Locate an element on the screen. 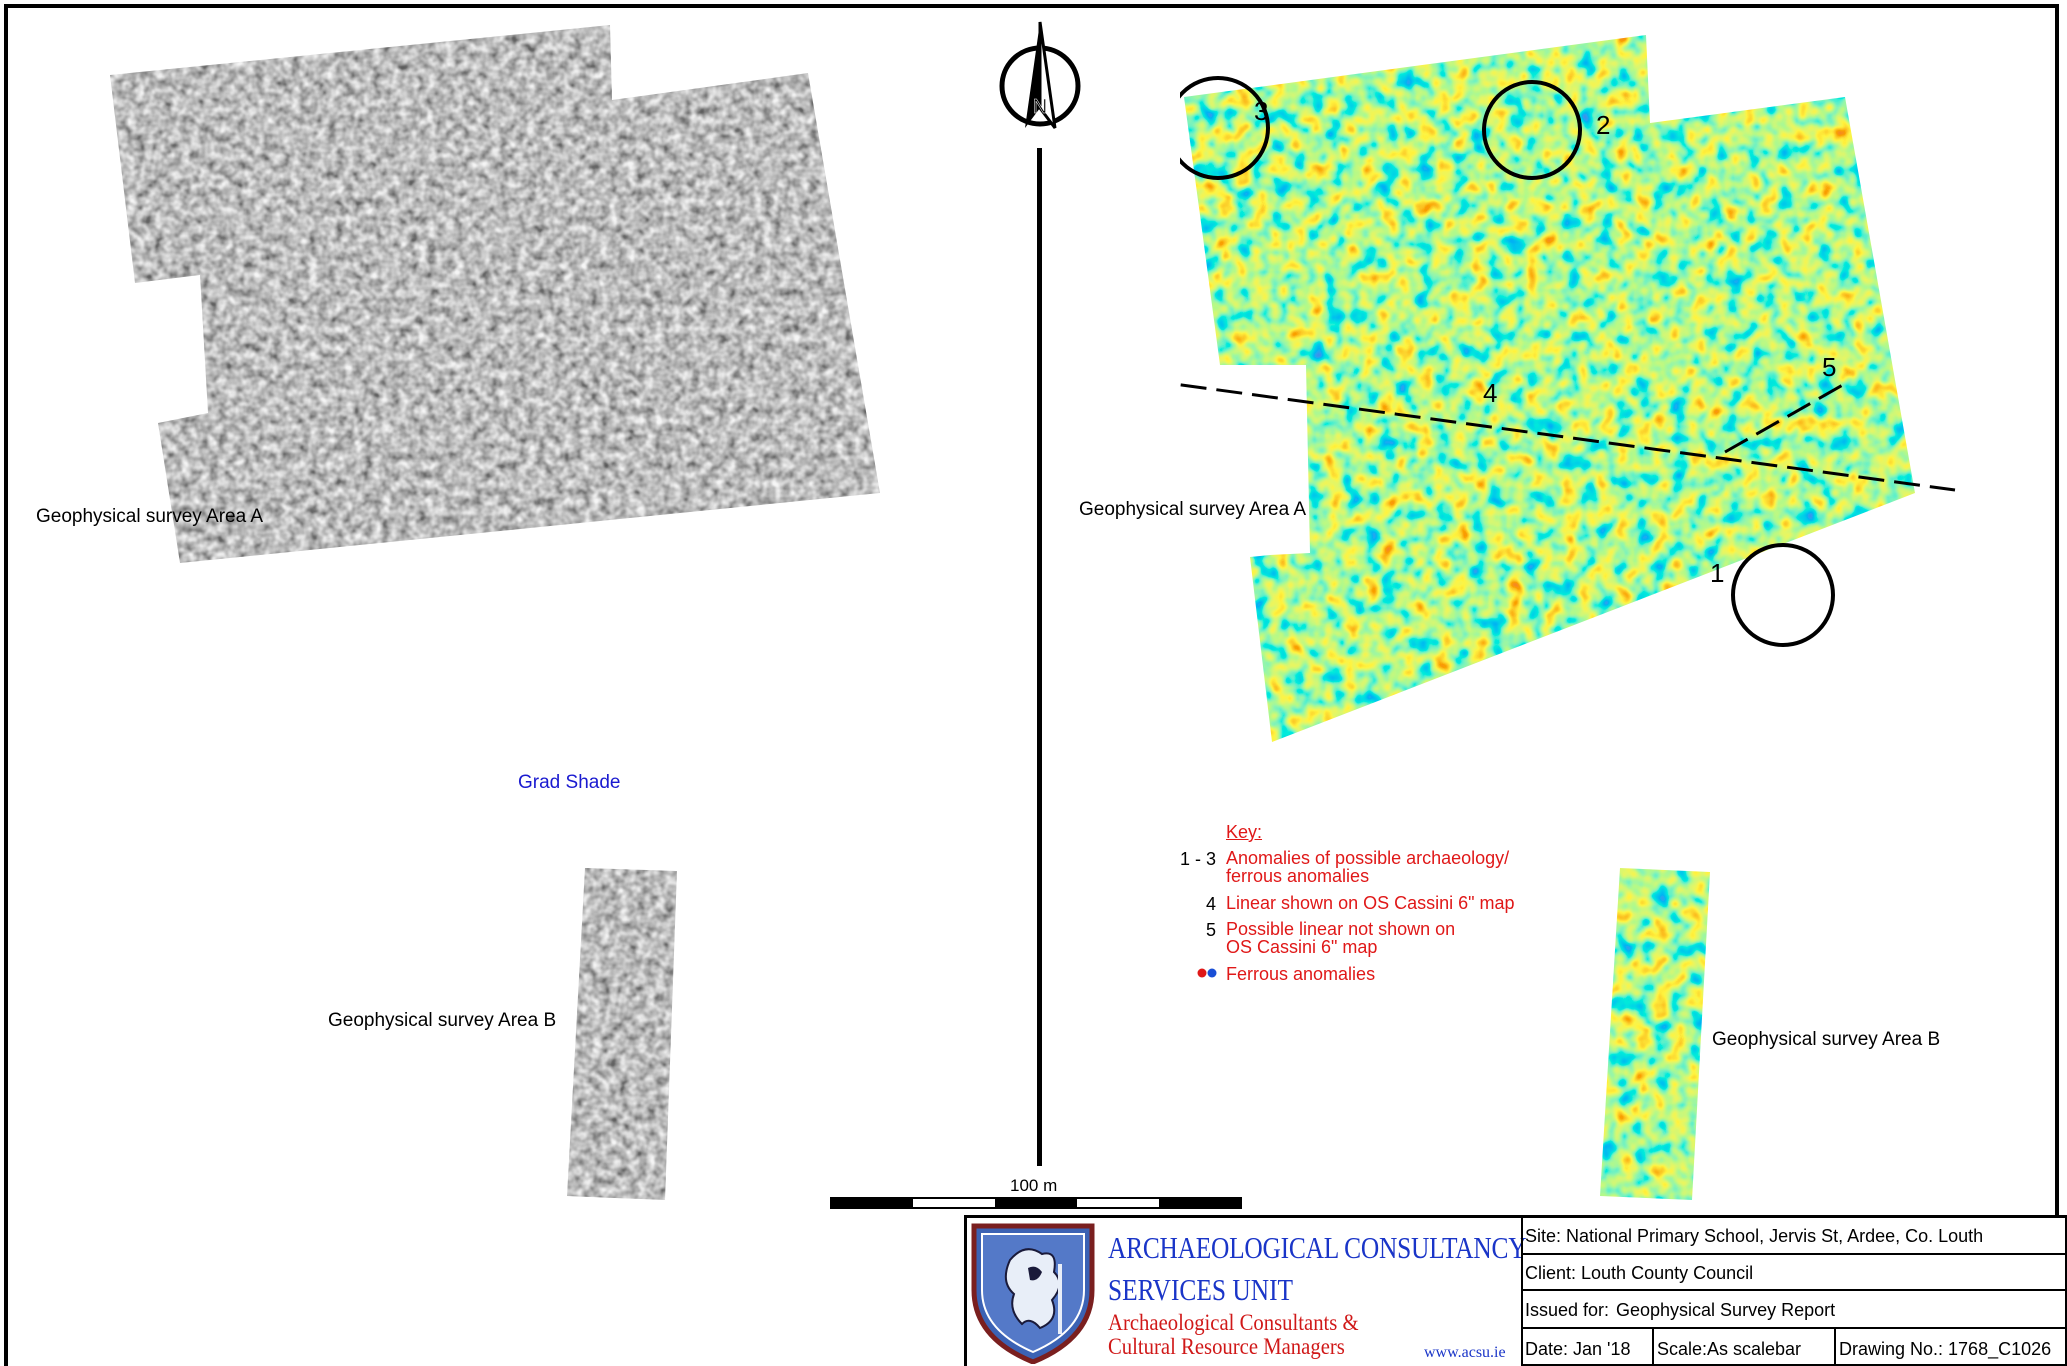  key-title: Key: is located at coordinates (1244, 832).